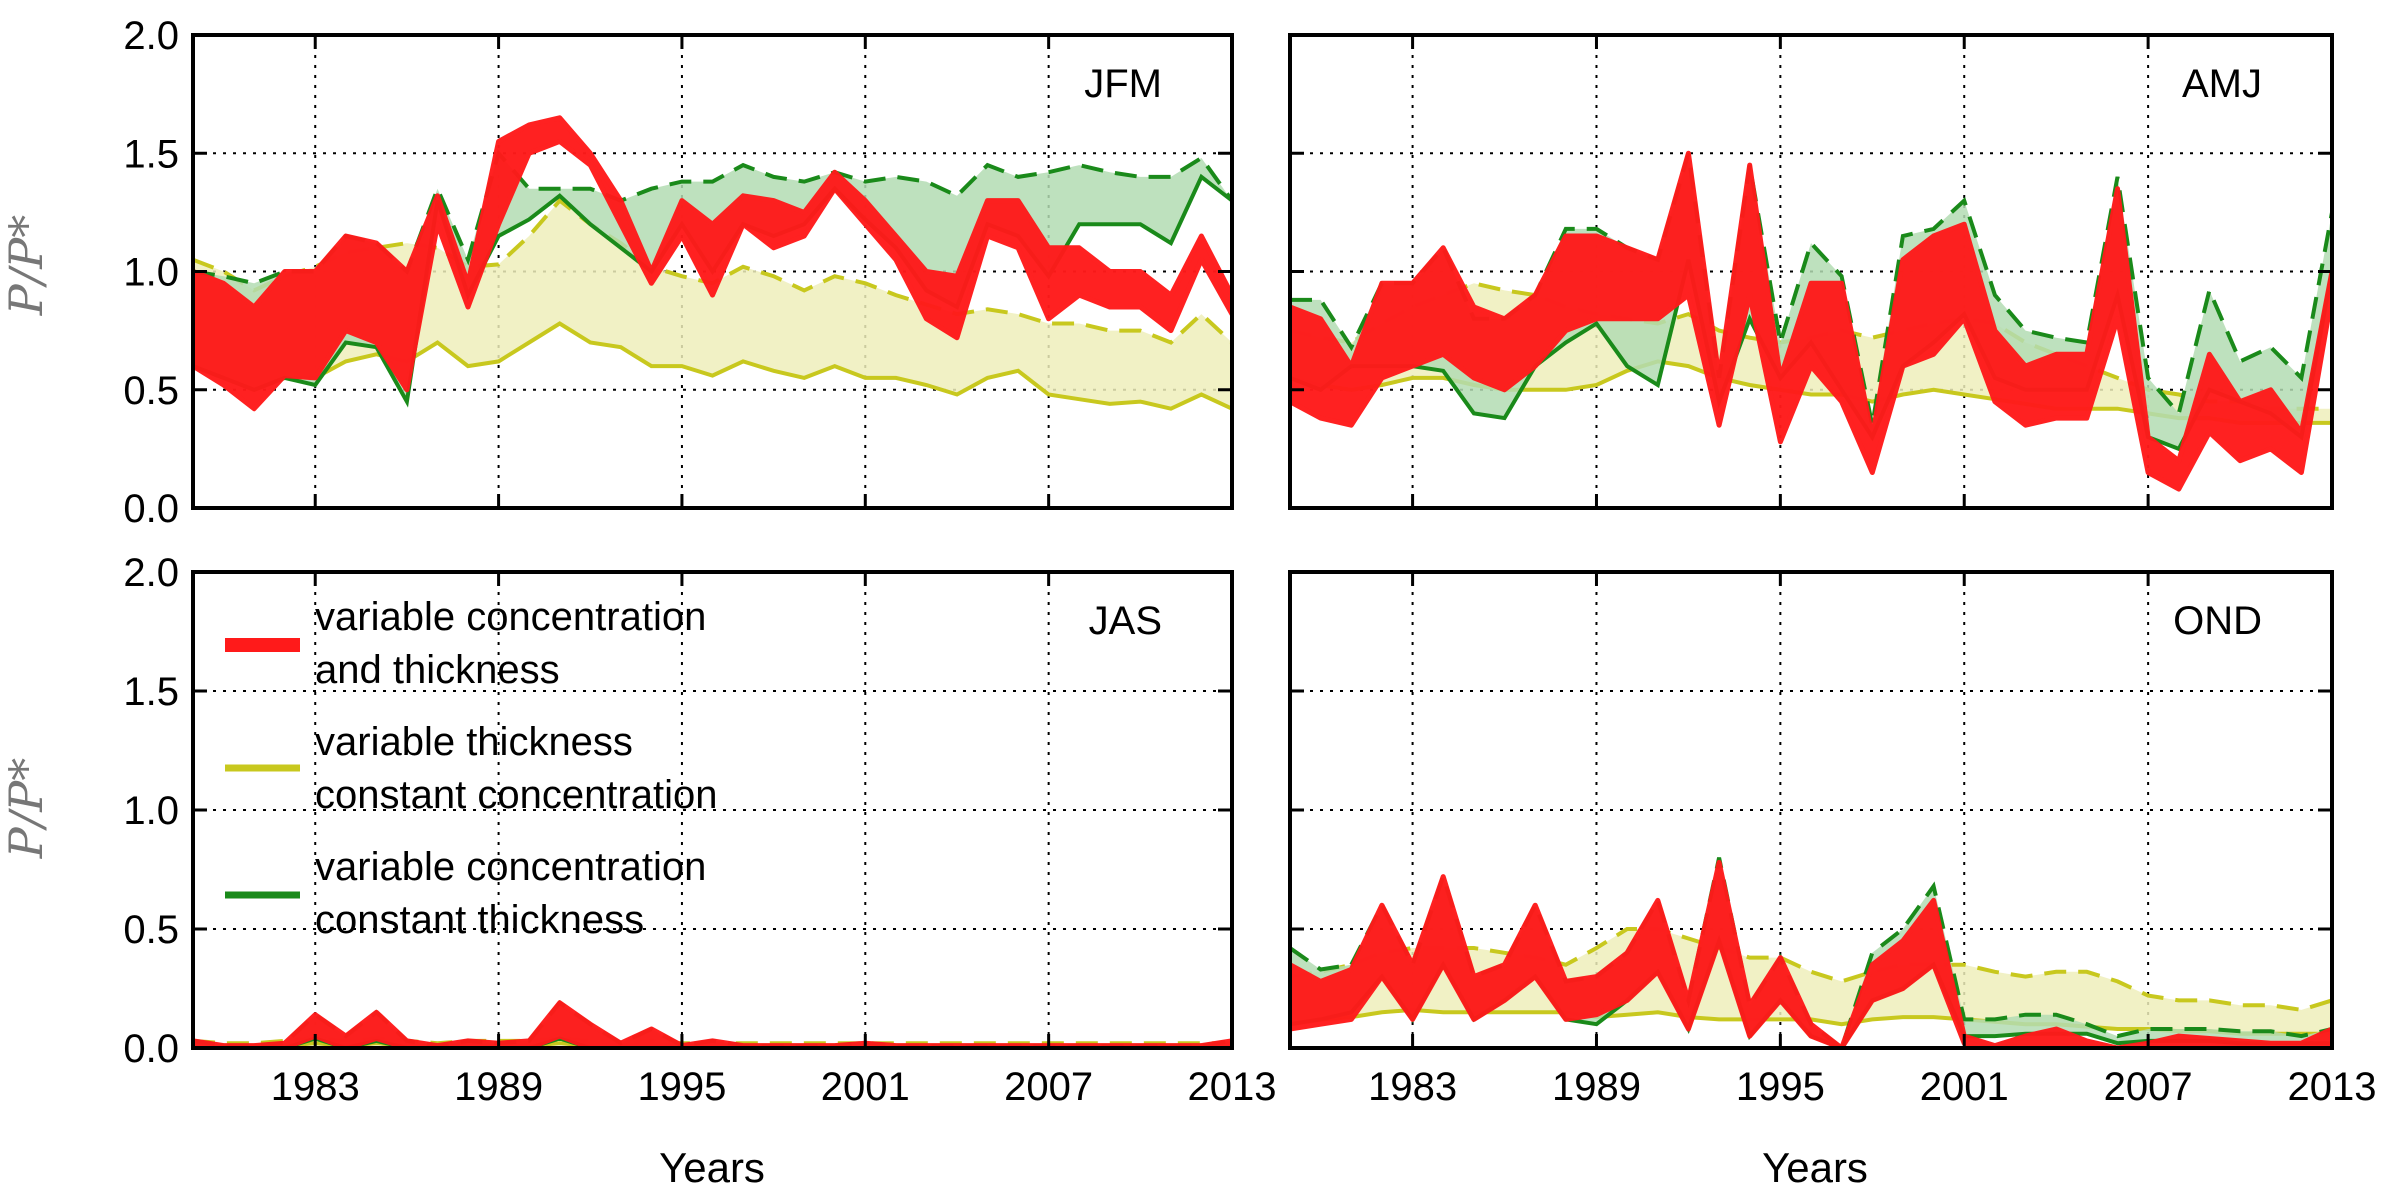 Image resolution: width=2400 pixels, height=1200 pixels. Describe the element at coordinates (474, 742) in the screenshot. I see `legend-label-yellow-line1: variable thickness` at that location.